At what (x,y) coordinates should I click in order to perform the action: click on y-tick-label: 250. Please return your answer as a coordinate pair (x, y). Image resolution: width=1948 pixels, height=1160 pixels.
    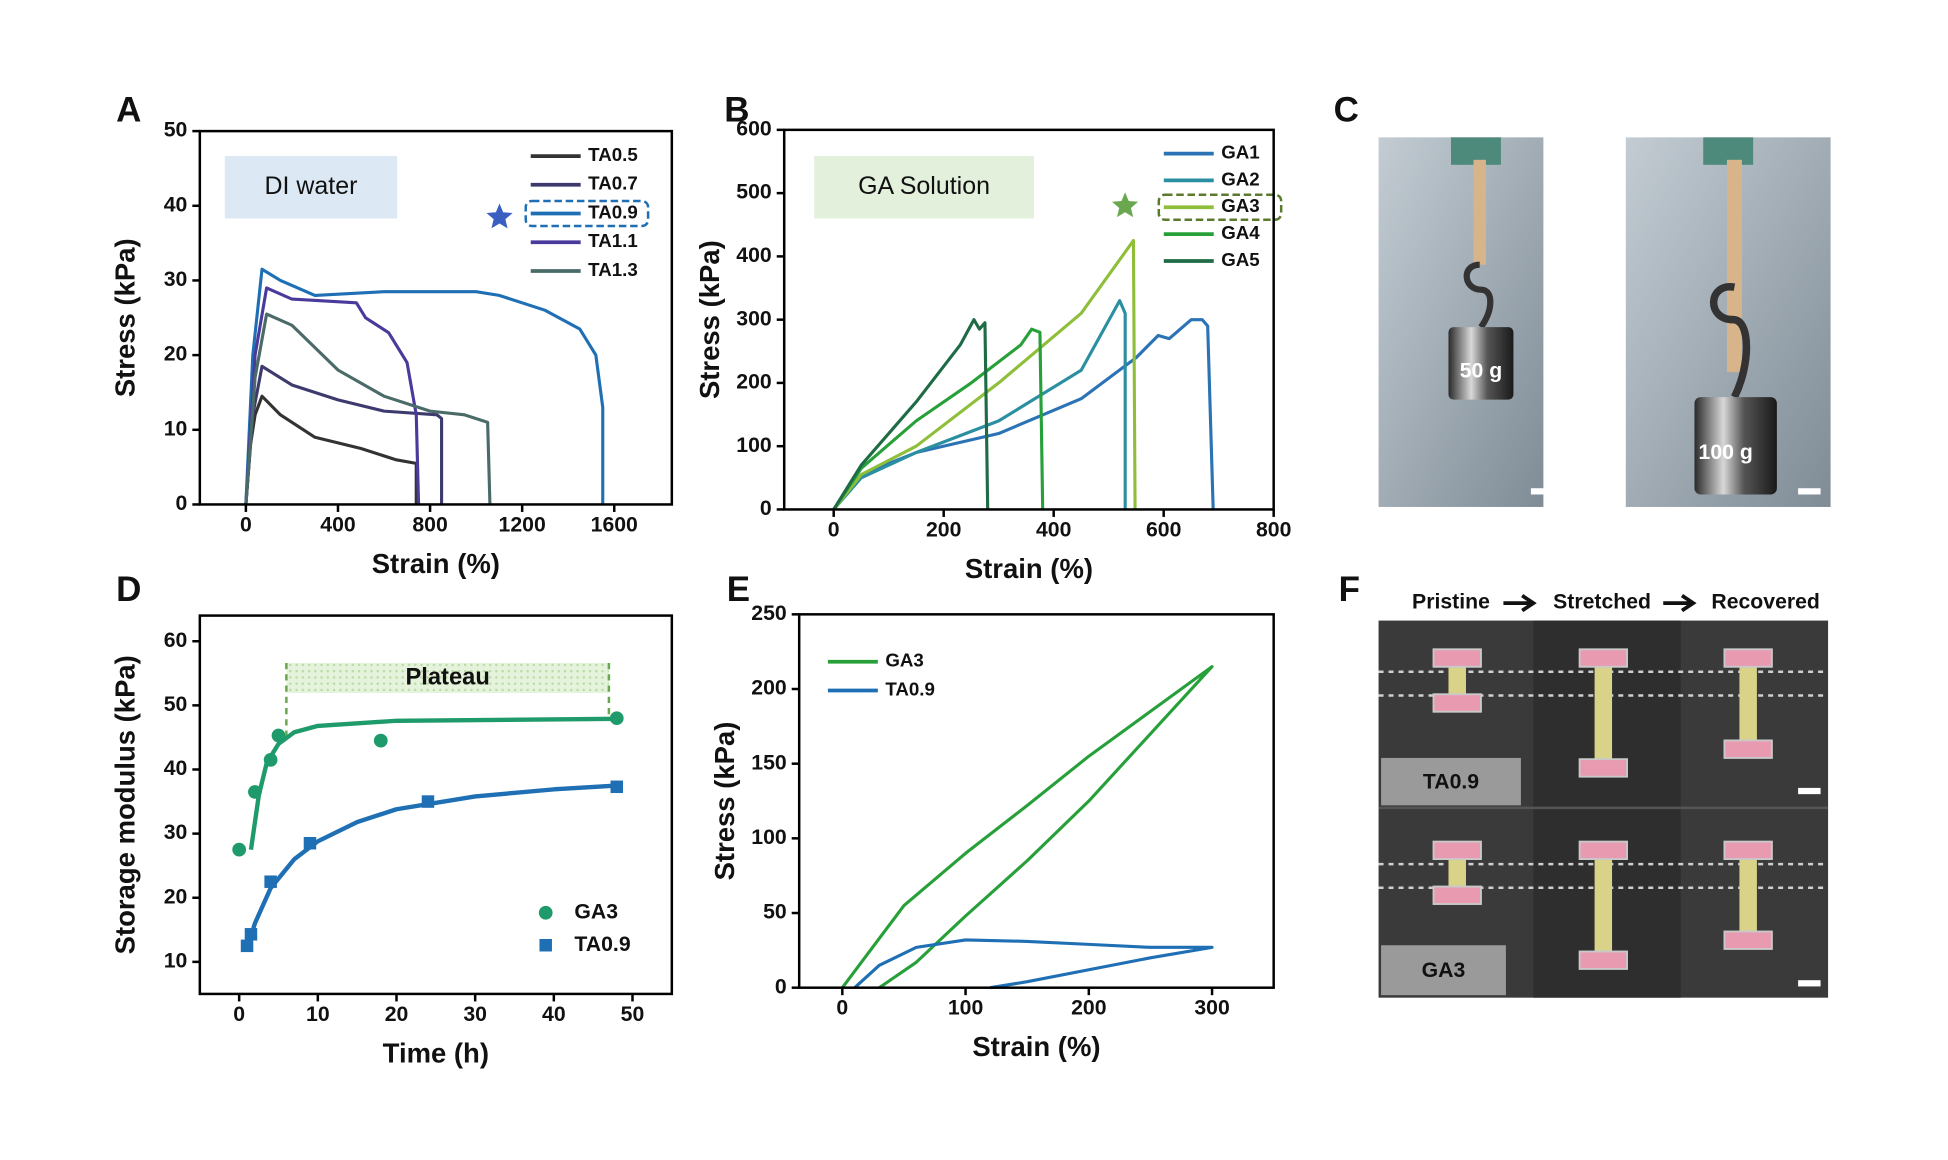
    Looking at the image, I should click on (768, 613).